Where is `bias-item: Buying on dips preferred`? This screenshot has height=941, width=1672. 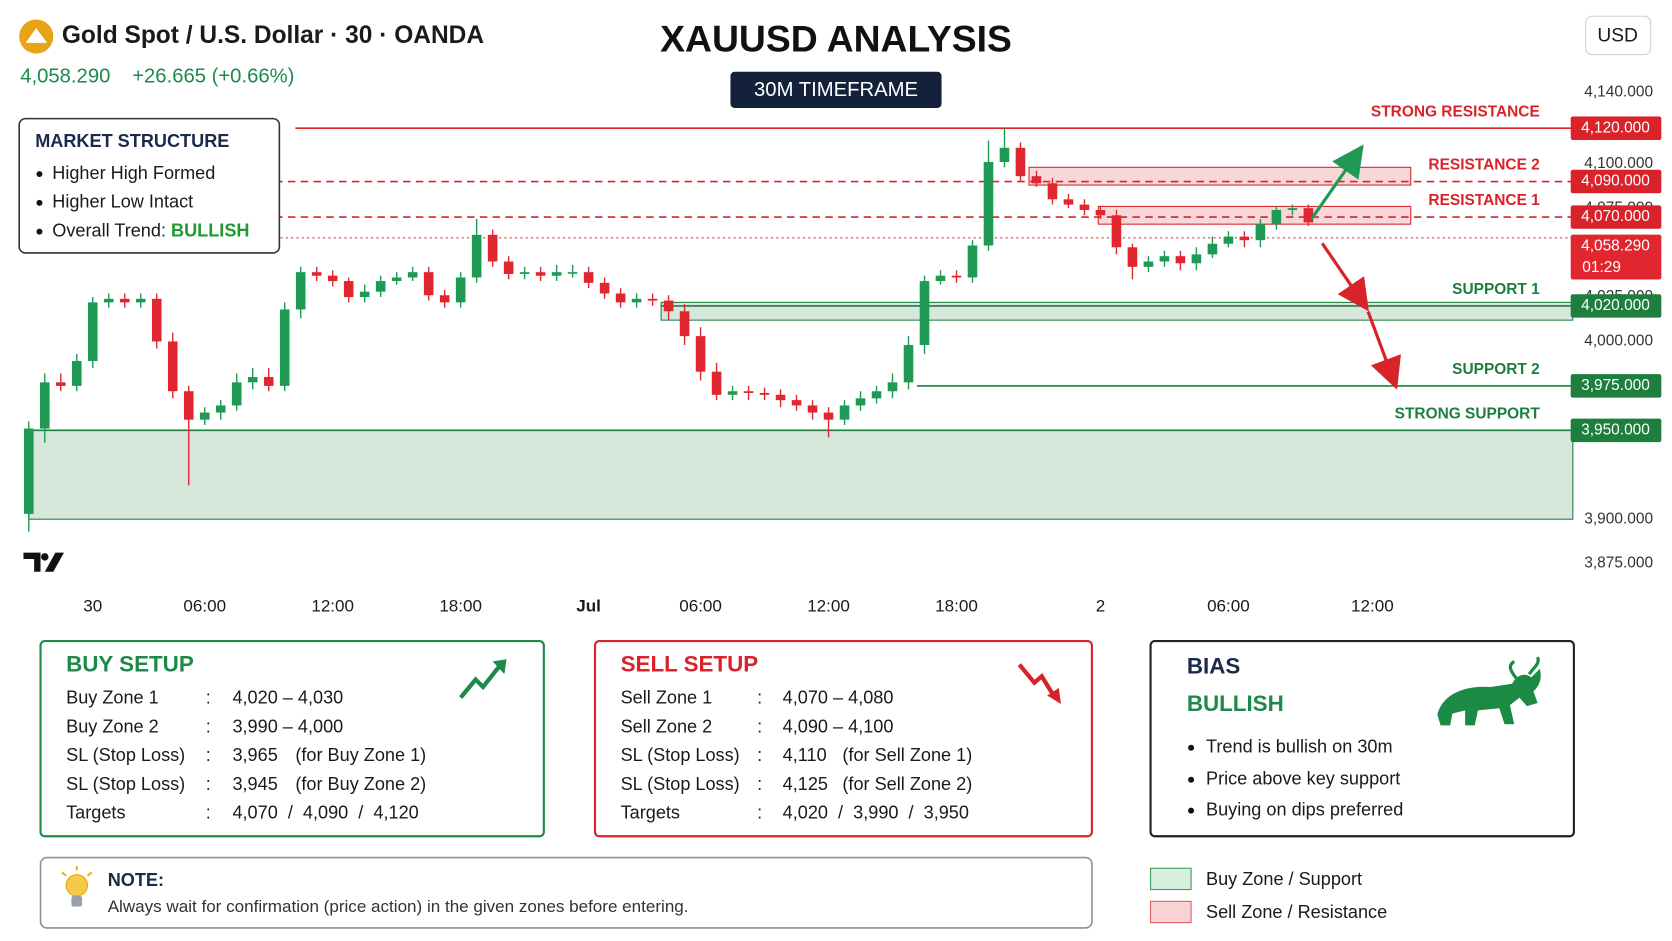
bias-item: Buying on dips preferred is located at coordinates (1304, 809).